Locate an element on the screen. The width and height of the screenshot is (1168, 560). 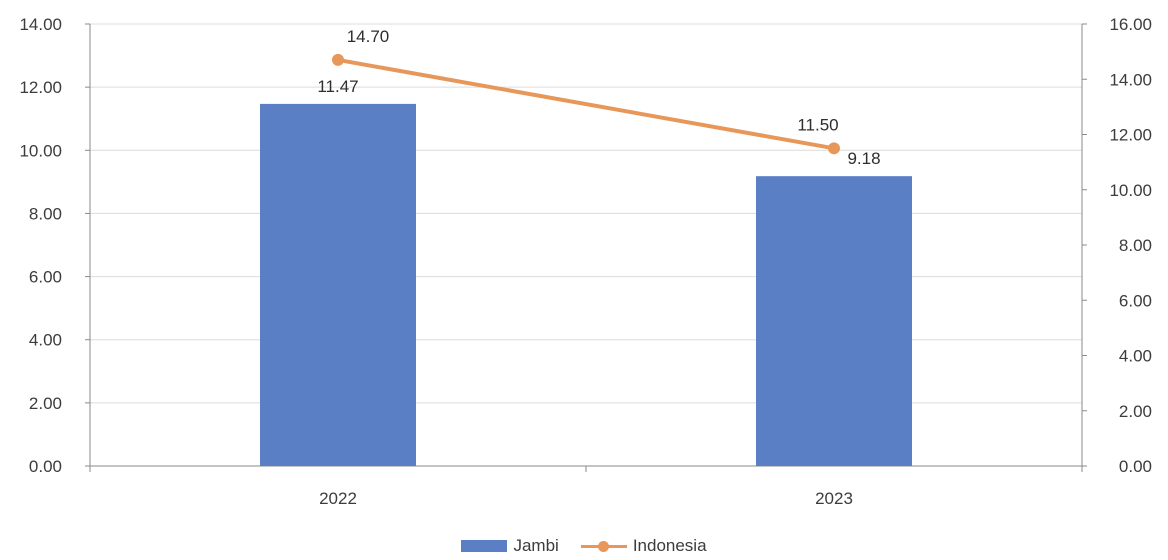
legend-label-indonesia: Indonesia is located at coordinates (669, 545).